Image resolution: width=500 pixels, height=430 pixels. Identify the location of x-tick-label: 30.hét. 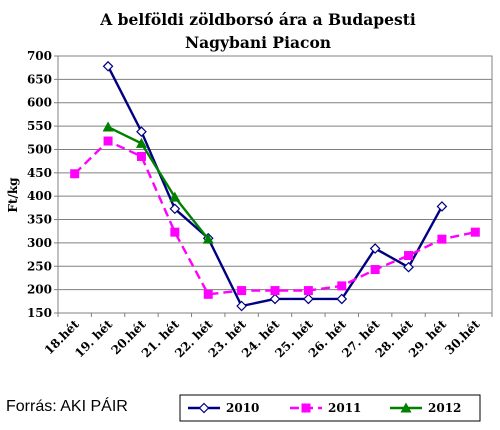
(462, 337).